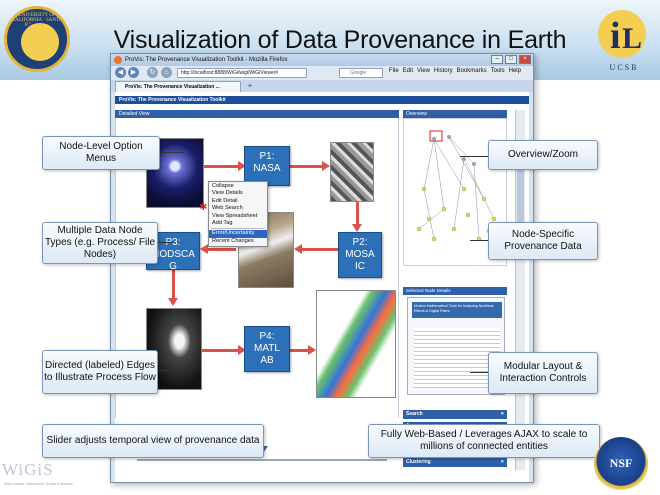 Image resolution: width=660 pixels, height=495 pixels. I want to click on nsf-logo, so click(621, 464).